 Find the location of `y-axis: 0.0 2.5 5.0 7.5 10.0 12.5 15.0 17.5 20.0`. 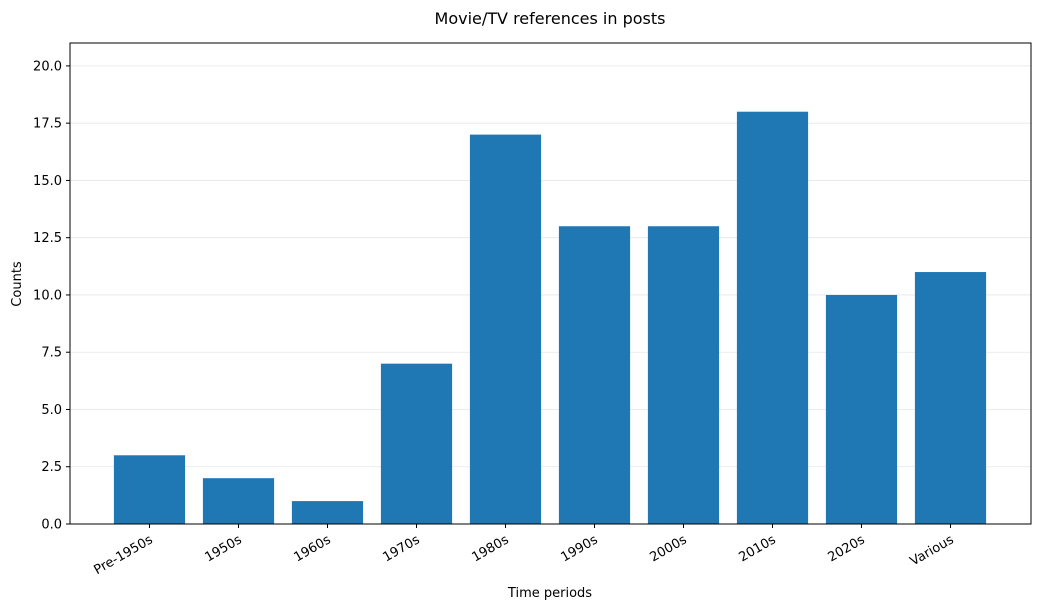

y-axis: 0.0 2.5 5.0 7.5 10.0 12.5 15.0 17.5 20.0 is located at coordinates (51, 296).